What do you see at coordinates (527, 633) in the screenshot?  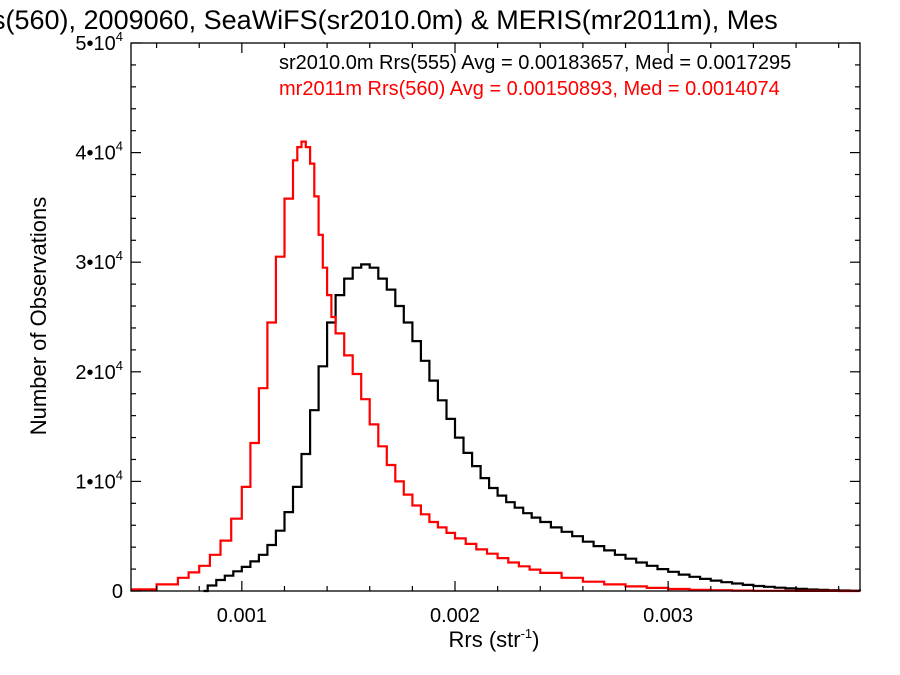 I see `x-axis-title-superscript: -1` at bounding box center [527, 633].